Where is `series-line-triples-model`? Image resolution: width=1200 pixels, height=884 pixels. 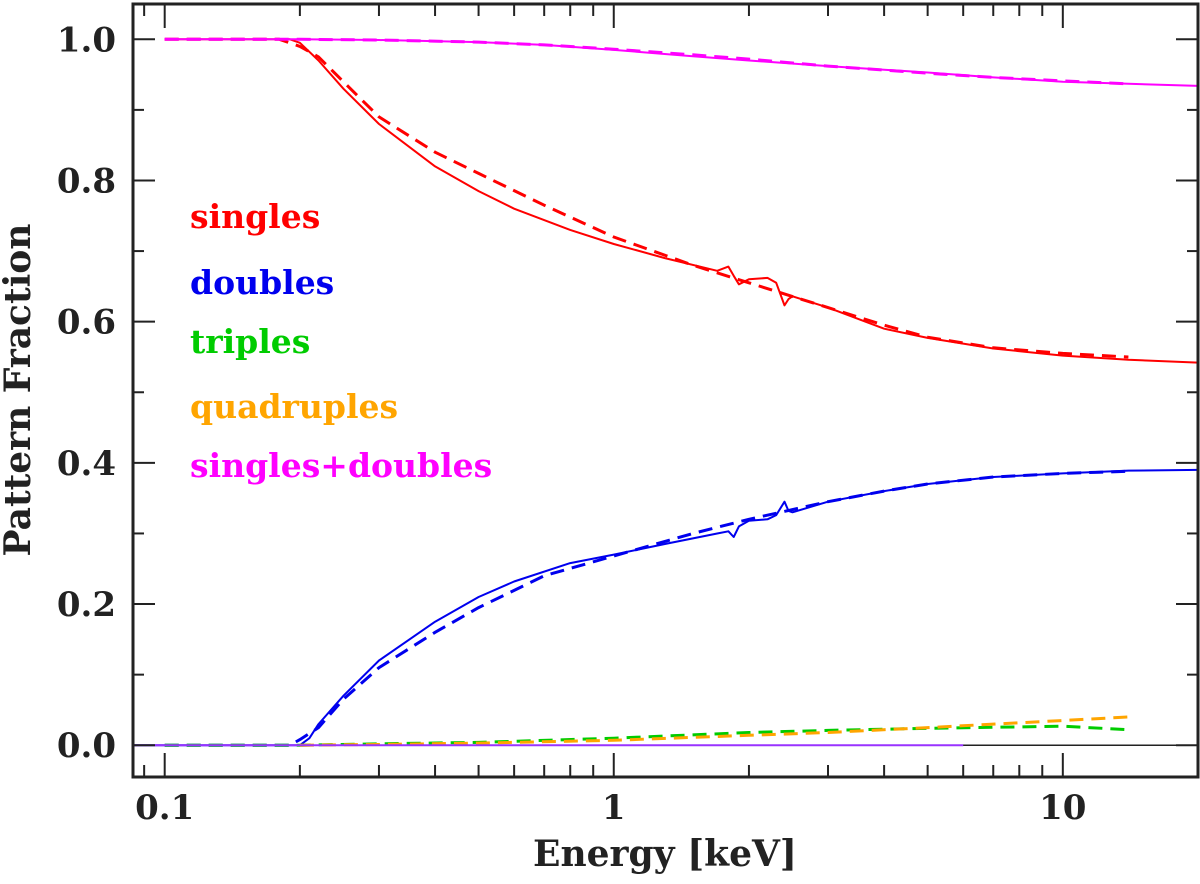
series-line-triples-model is located at coordinates (646, 735).